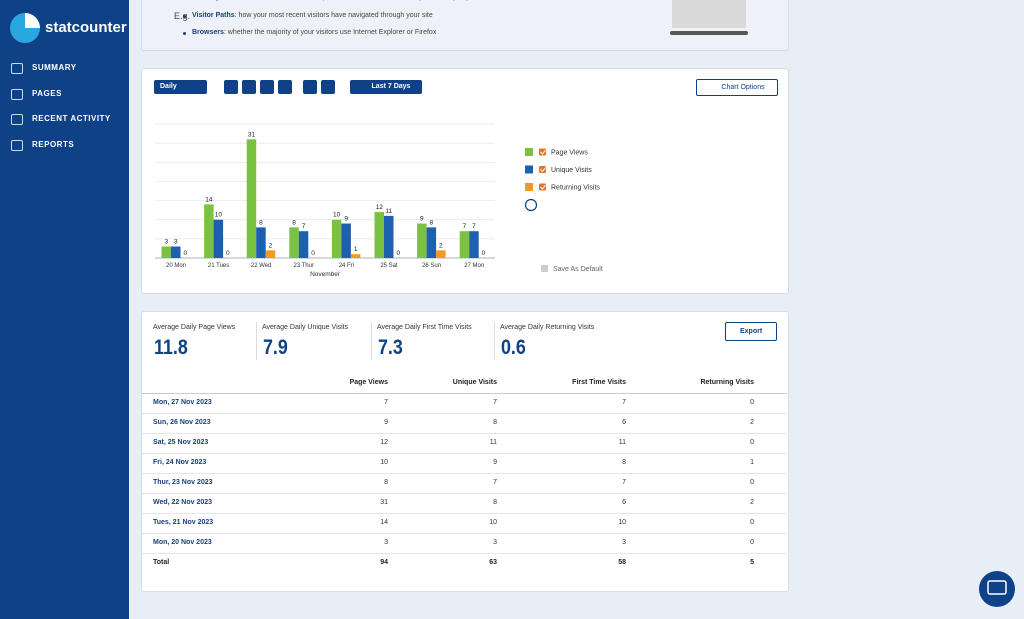  I want to click on nav-item: PAGES, so click(47, 93).